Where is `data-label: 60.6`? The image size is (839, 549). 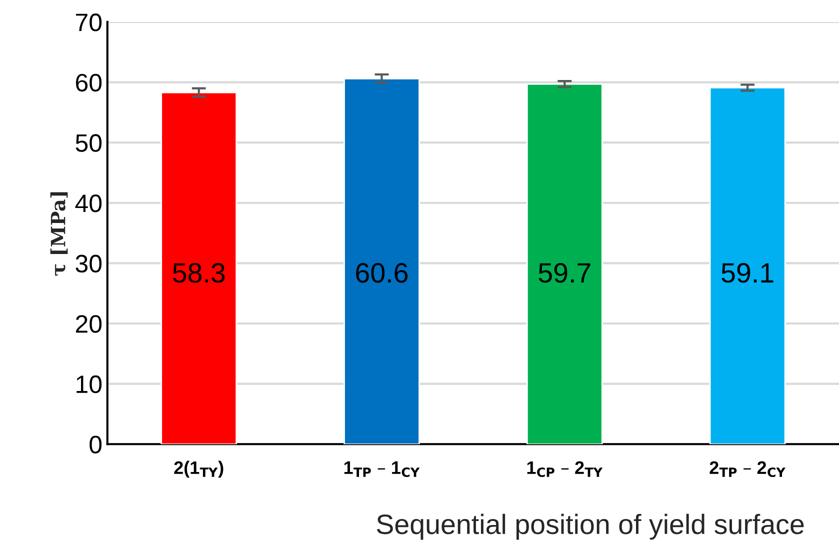
data-label: 60.6 is located at coordinates (382, 273).